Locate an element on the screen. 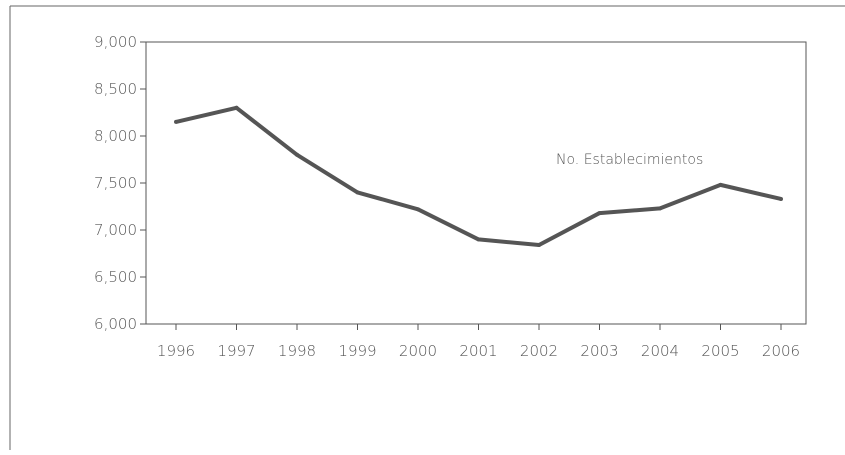 The height and width of the screenshot is (455, 845). x-tick-label: 1997 is located at coordinates (236, 351).